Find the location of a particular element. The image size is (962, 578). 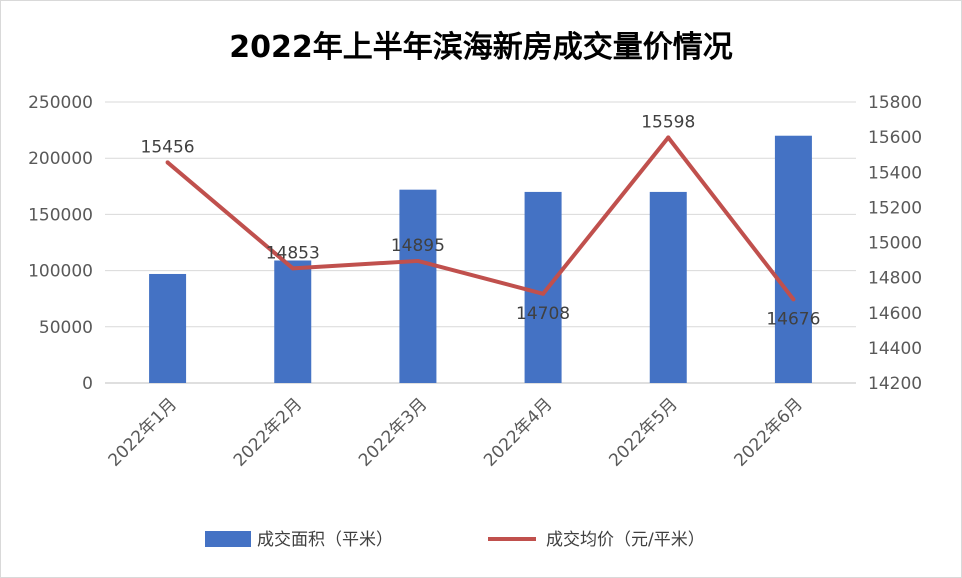

line-data-label: 14676 is located at coordinates (793, 319).